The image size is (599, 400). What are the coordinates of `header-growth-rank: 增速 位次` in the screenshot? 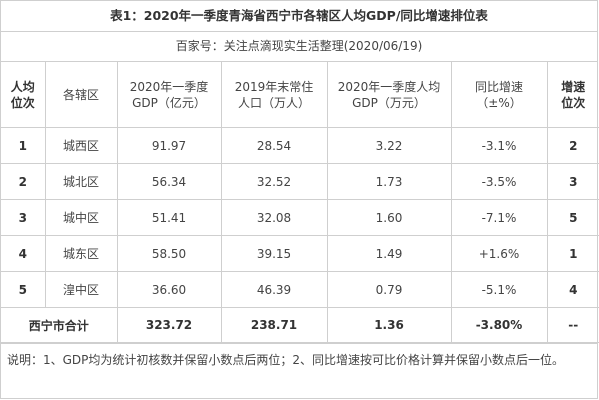 It's located at (572, 95).